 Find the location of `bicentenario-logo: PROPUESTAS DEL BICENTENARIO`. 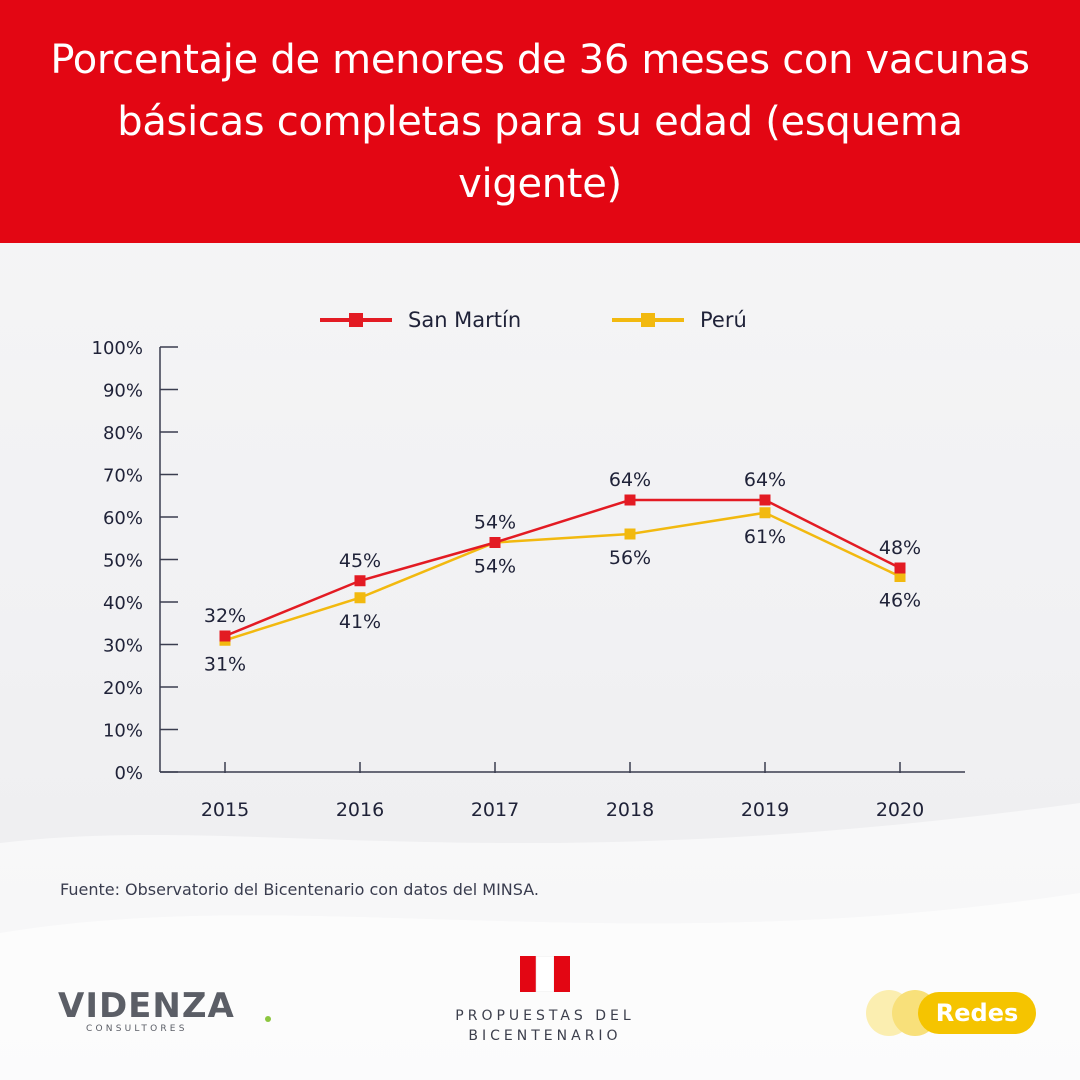

bicentenario-logo: PROPUESTAS DEL BICENTENARIO is located at coordinates (545, 1000).